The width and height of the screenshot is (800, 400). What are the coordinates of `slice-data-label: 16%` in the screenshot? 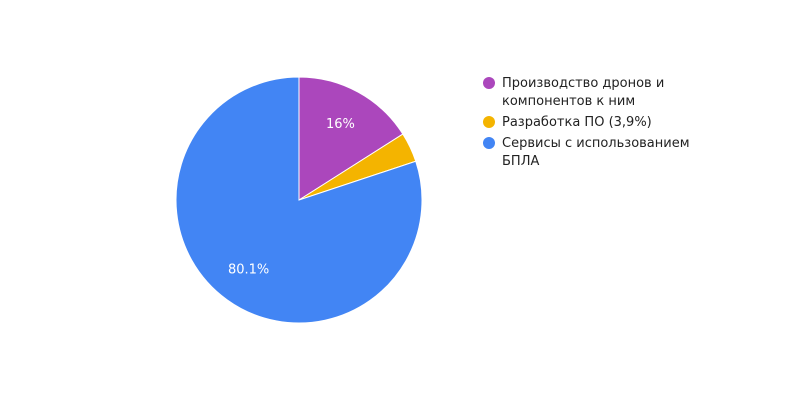 It's located at (340, 124).